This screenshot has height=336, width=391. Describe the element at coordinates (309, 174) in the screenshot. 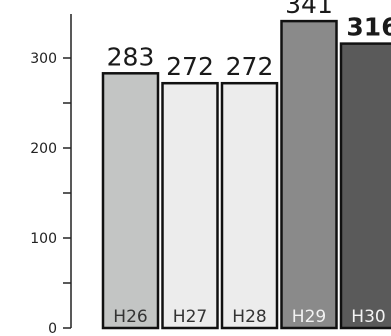

I see `bar-h29` at that location.